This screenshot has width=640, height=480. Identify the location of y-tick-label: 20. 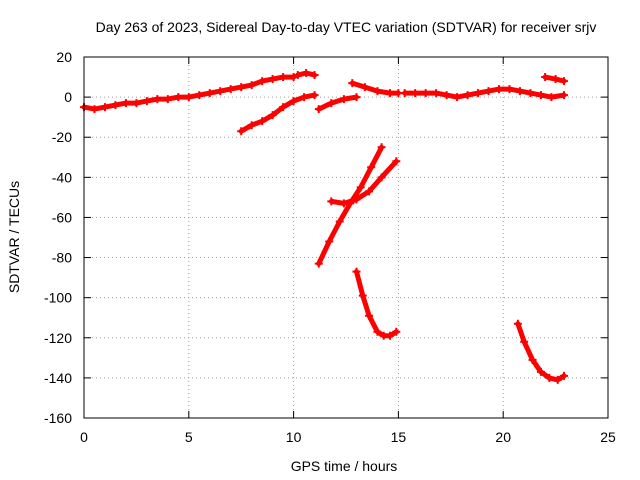
(64, 57).